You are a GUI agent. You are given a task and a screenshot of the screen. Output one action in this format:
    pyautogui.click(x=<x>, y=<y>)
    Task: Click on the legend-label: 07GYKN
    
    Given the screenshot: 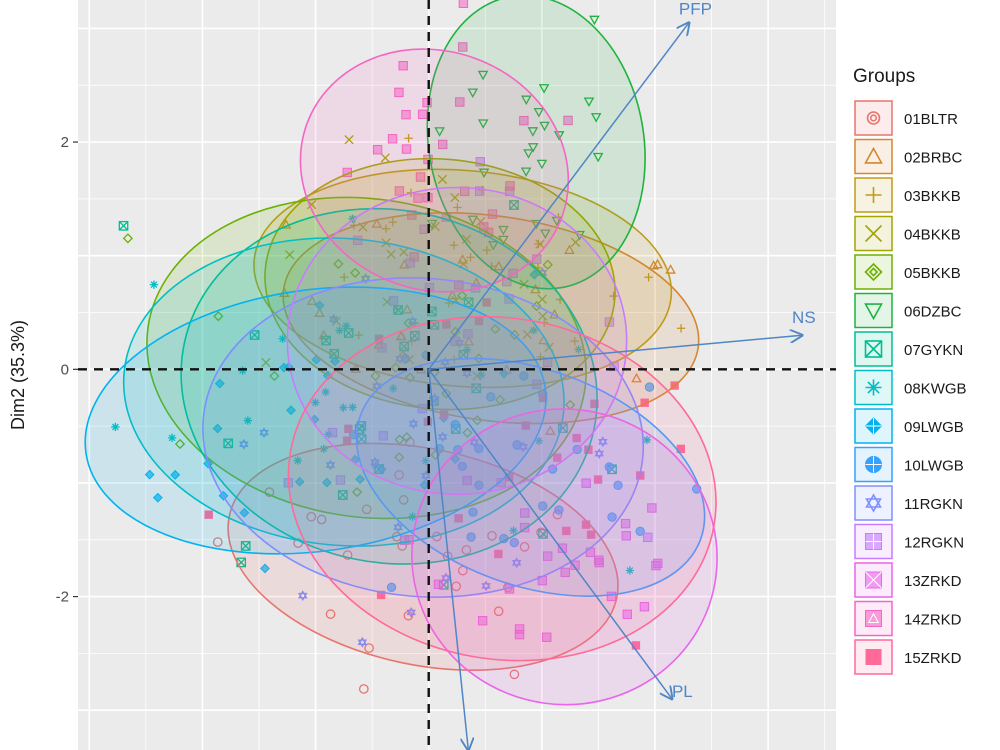 What is the action you would take?
    pyautogui.click(x=933, y=350)
    